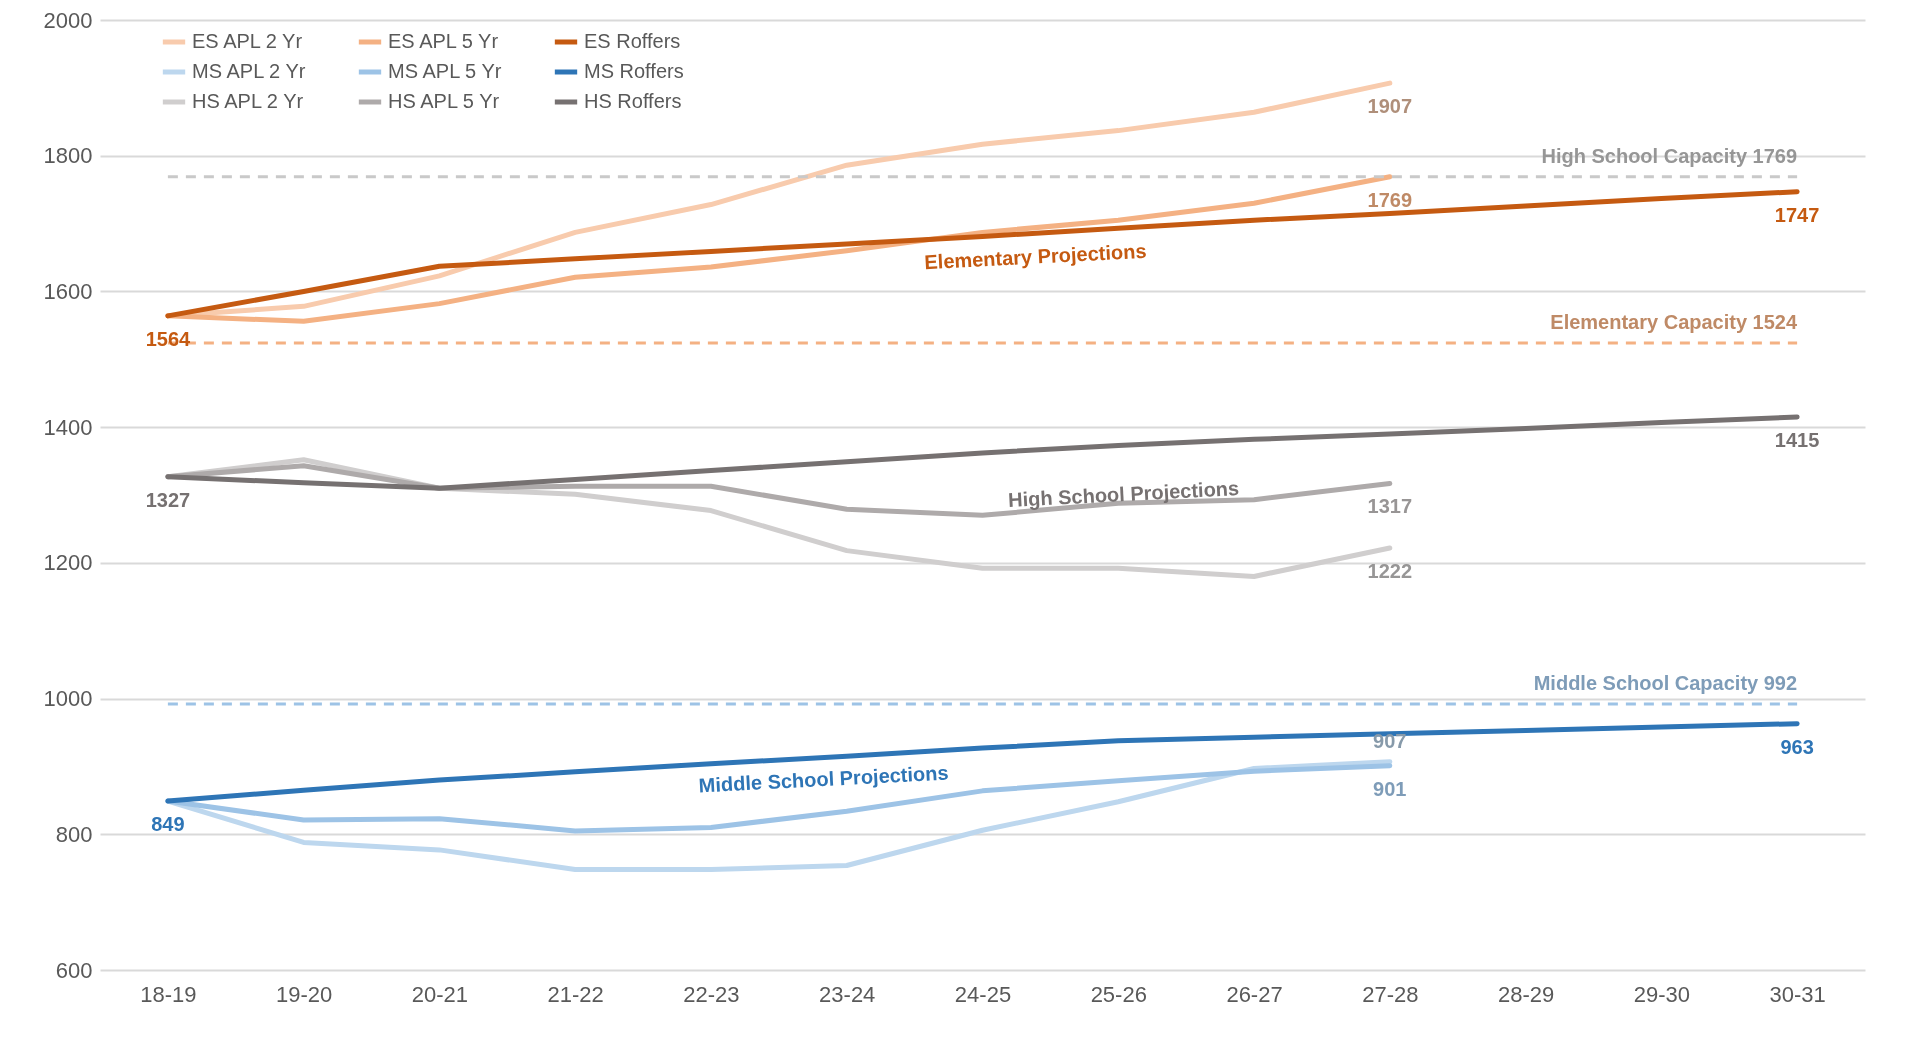 This screenshot has width=1929, height=1042. What do you see at coordinates (74, 970) in the screenshot?
I see `y-tick-label: 600` at bounding box center [74, 970].